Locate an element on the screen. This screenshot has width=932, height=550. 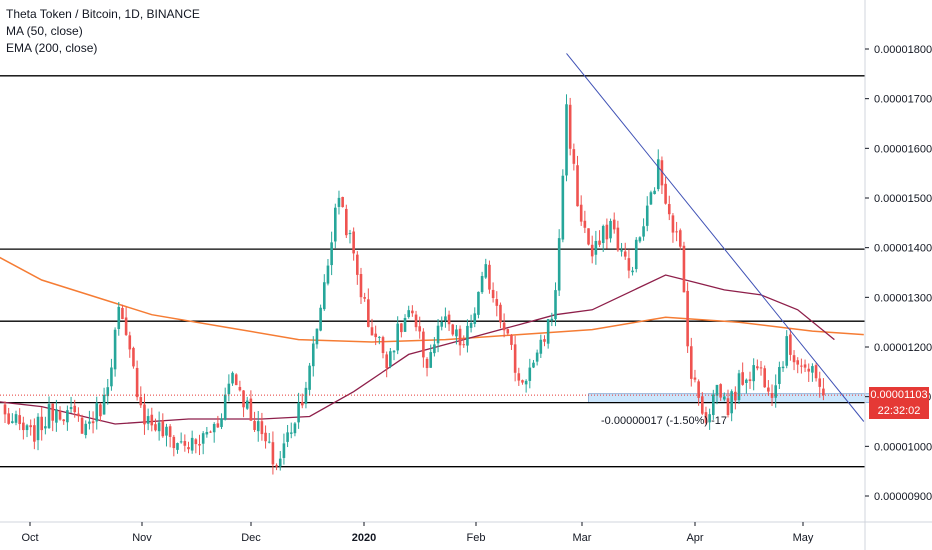
time-tick-label: Oct is located at coordinates (29, 538).